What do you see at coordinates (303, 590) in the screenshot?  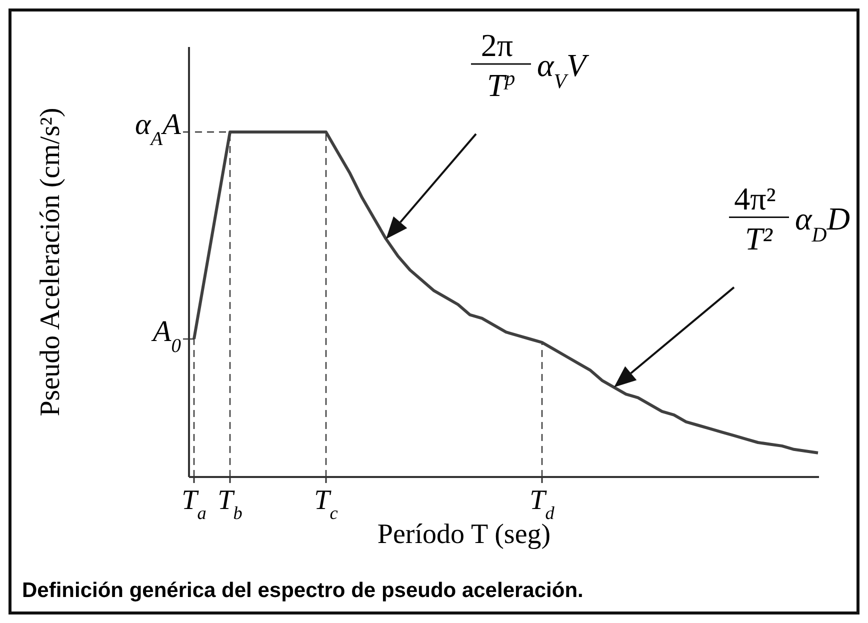 I see `text: Definición genérica del espectro de pseudo aceleración.` at bounding box center [303, 590].